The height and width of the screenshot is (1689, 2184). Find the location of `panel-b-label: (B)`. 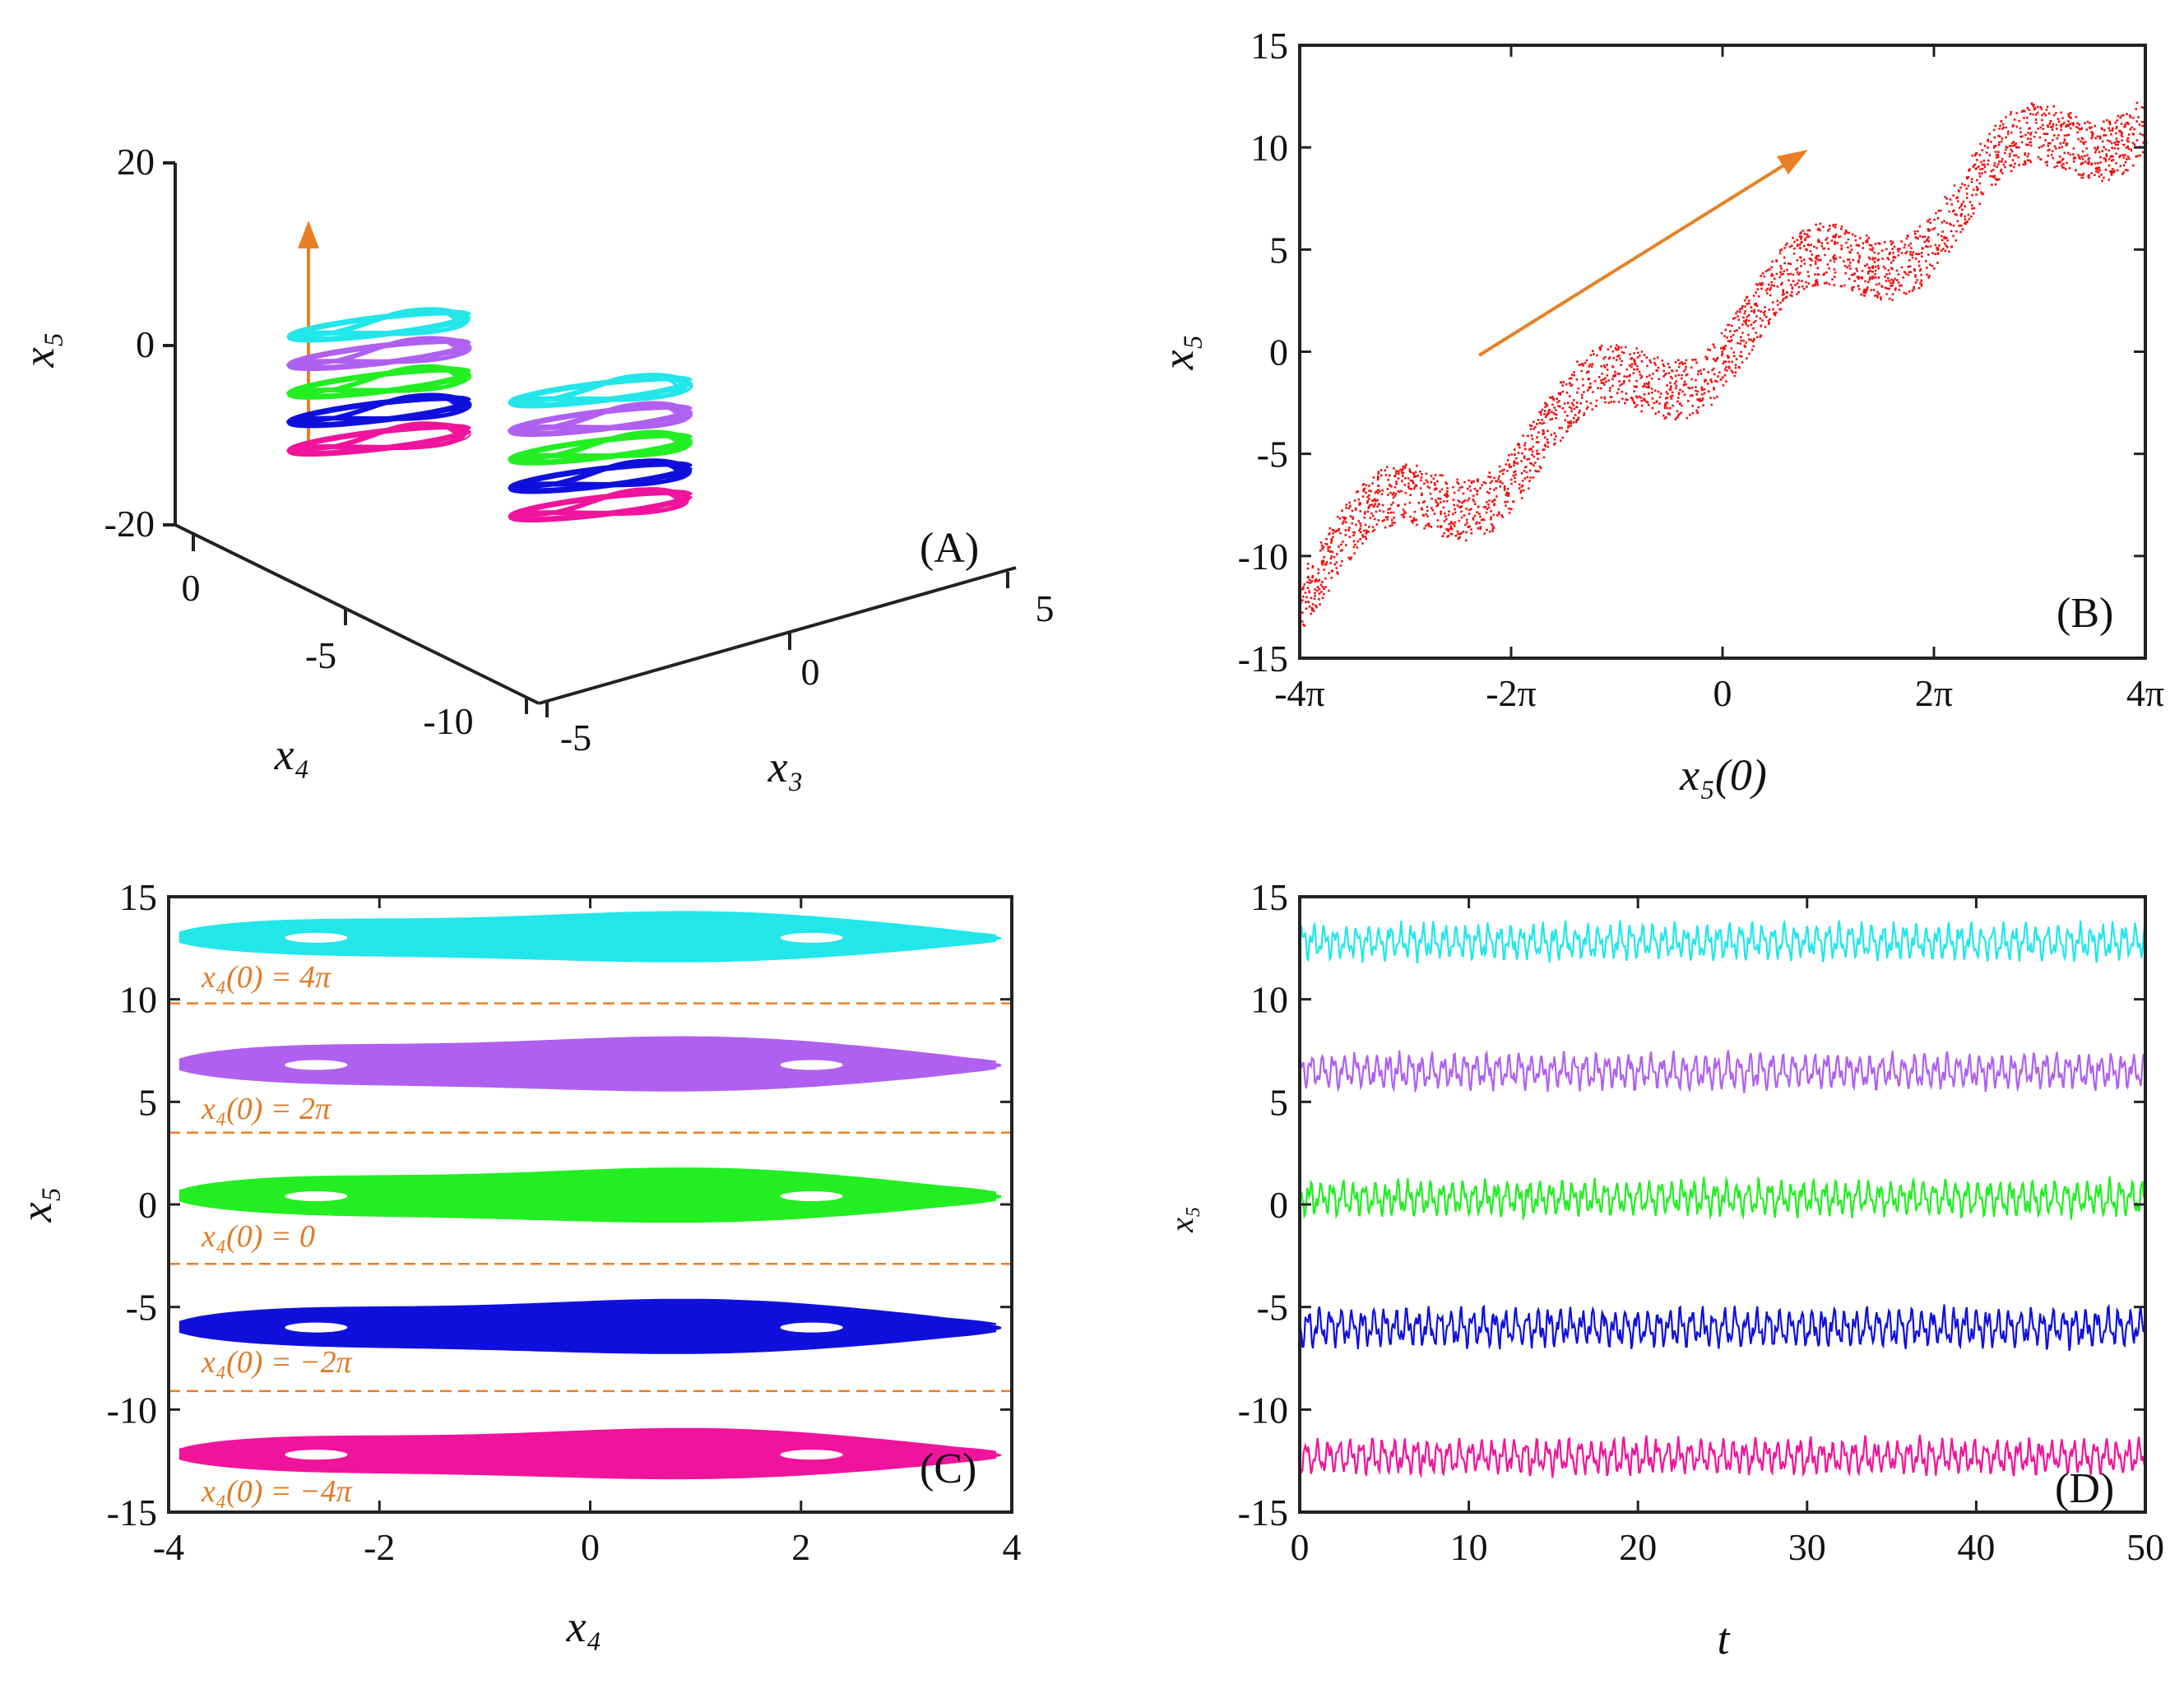

panel-b-label: (B) is located at coordinates (2084, 613).